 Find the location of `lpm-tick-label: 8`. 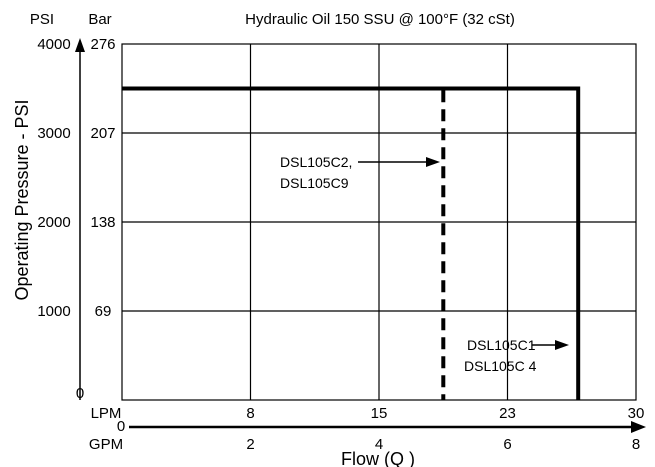

lpm-tick-label: 8 is located at coordinates (250, 413).